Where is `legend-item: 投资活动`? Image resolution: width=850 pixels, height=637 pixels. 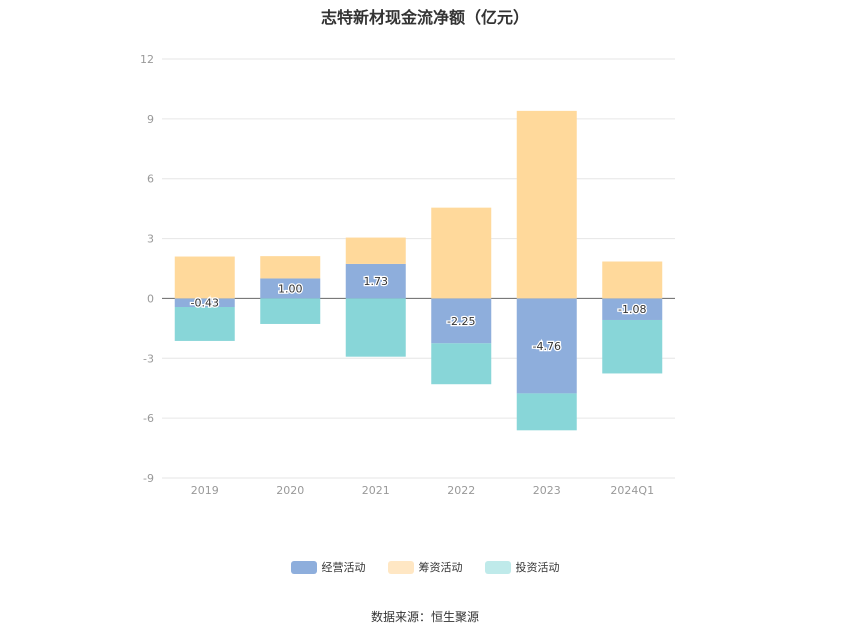 legend-item: 投资活动 is located at coordinates (522, 567).